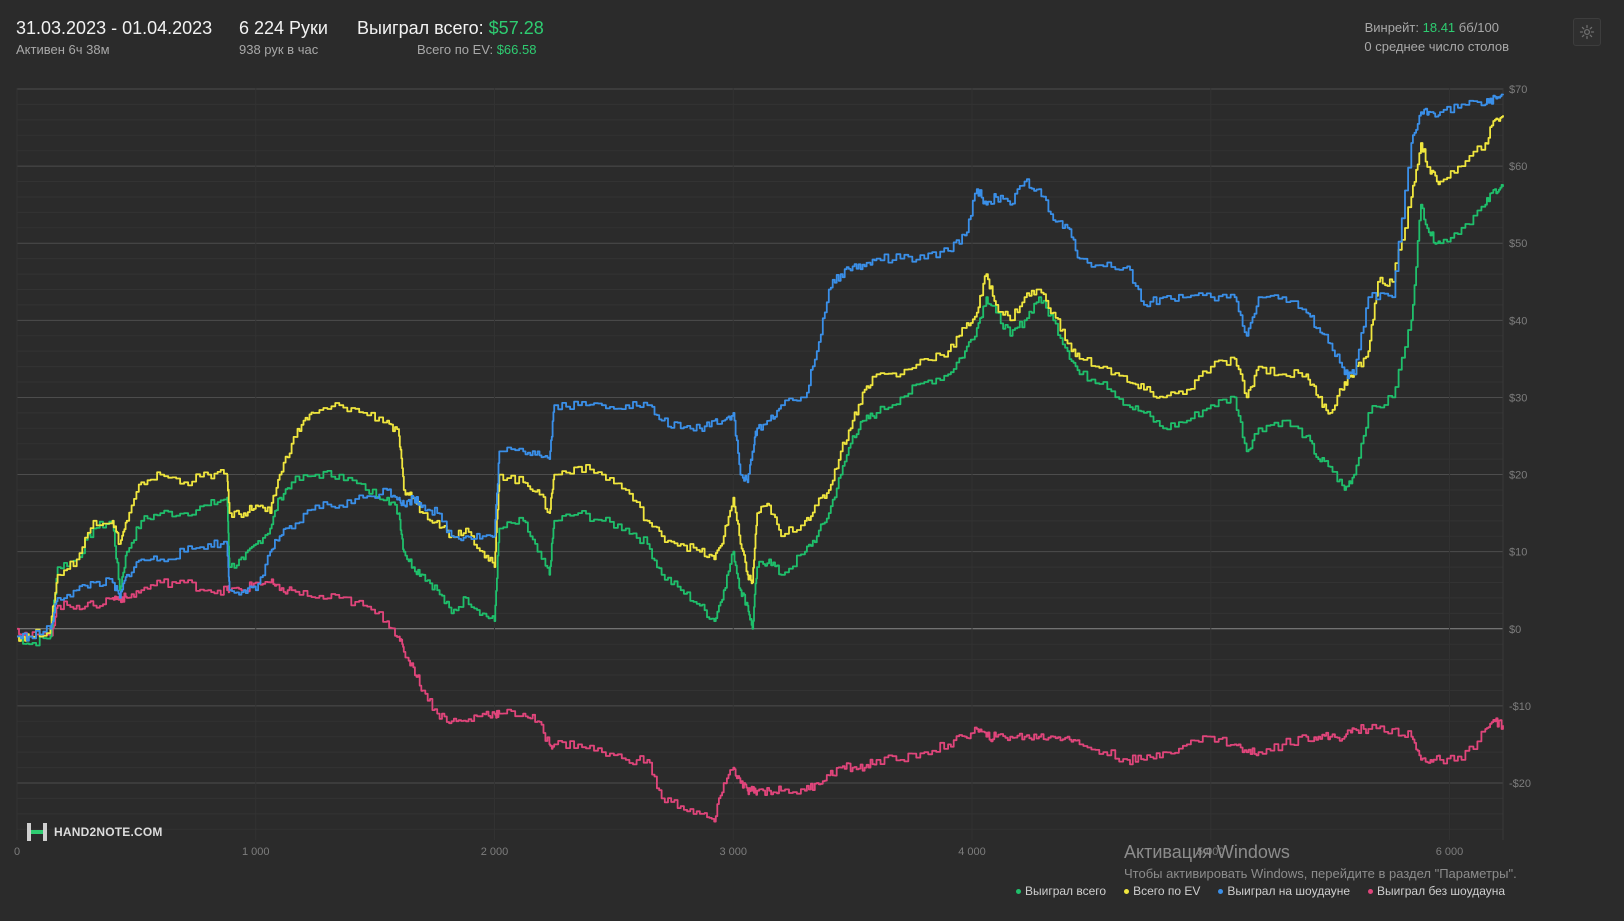  What do you see at coordinates (516, 28) in the screenshot?
I see `won-total-value: $57.28` at bounding box center [516, 28].